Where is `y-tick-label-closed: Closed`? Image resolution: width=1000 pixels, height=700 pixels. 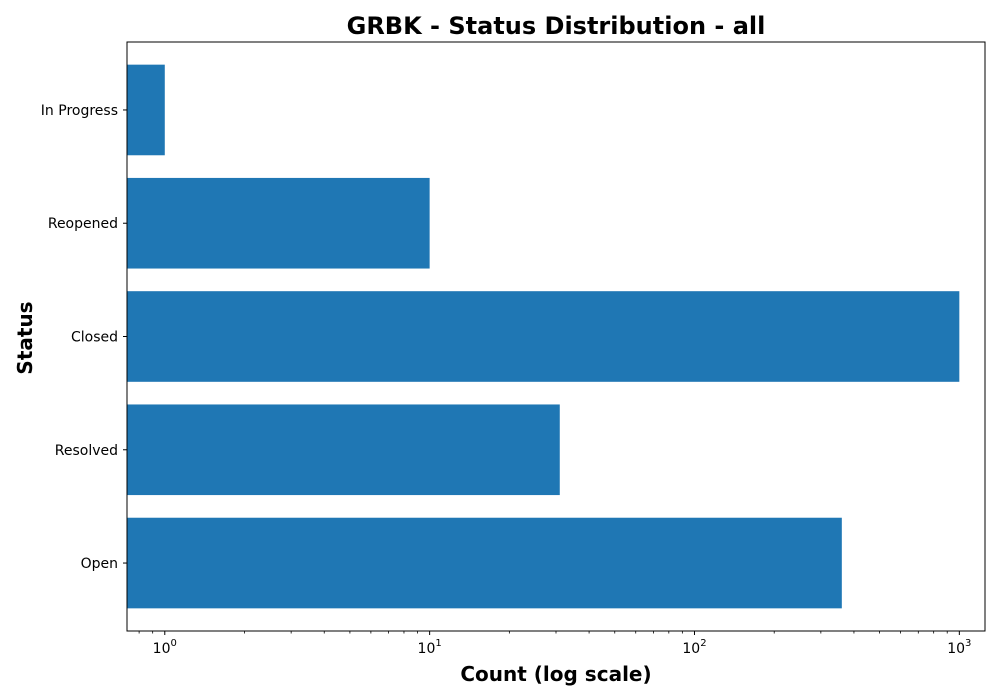 y-tick-label-closed: Closed is located at coordinates (94, 338).